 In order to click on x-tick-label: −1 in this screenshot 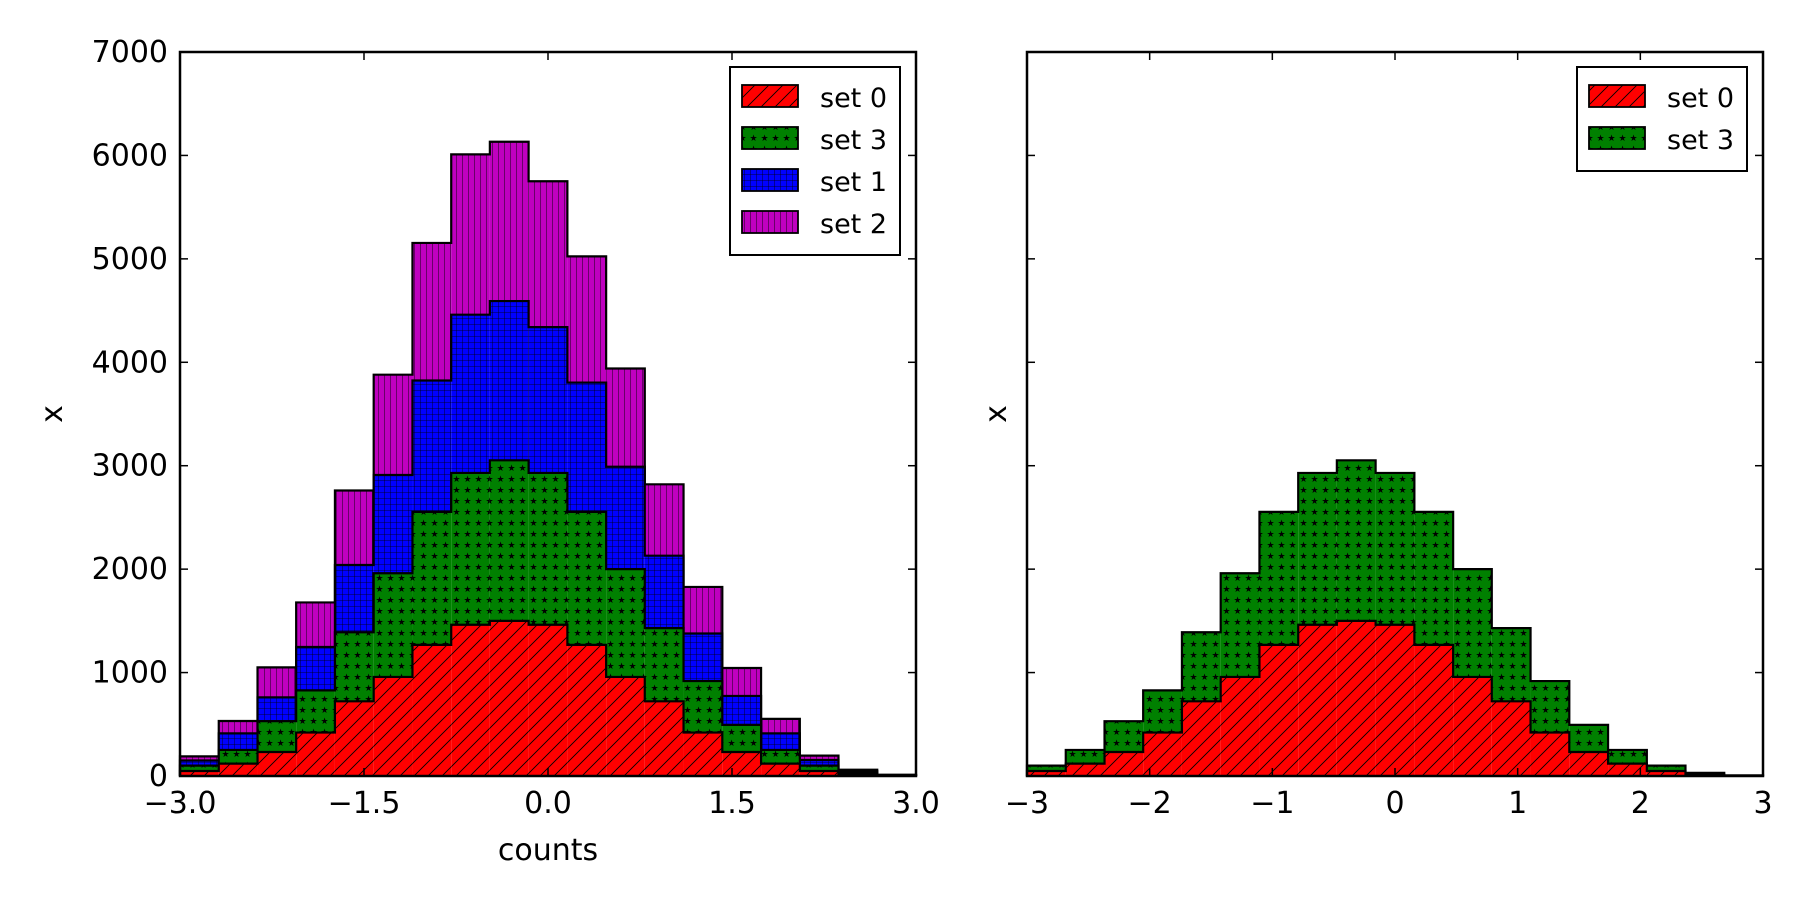, I will do `click(1272, 803)`.